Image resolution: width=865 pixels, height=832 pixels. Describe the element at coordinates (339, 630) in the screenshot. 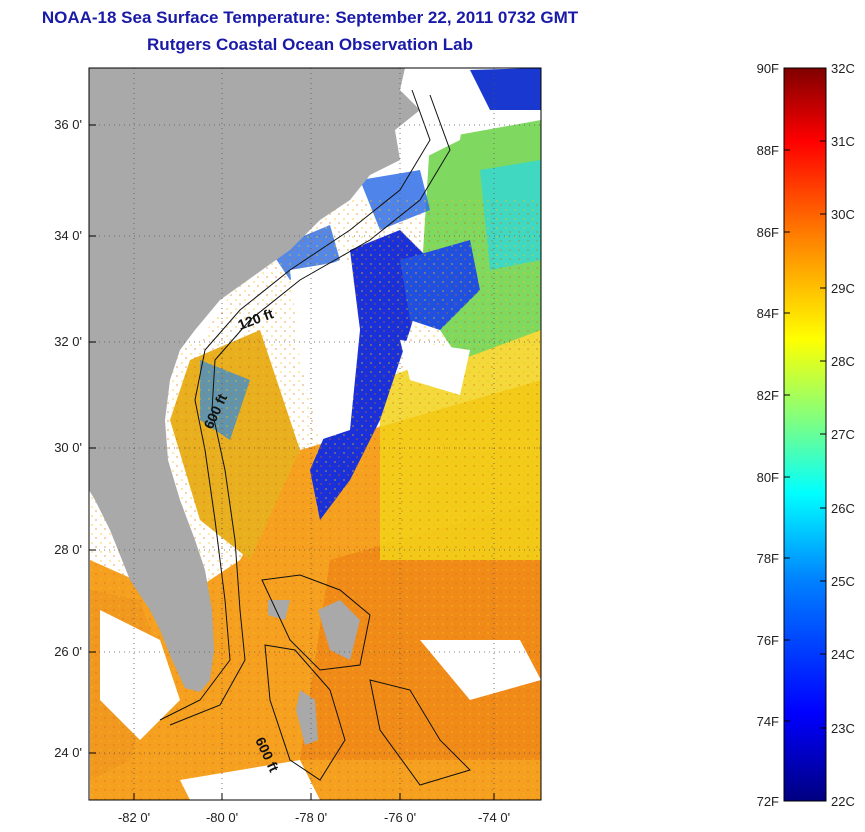

I see `andros-island` at that location.